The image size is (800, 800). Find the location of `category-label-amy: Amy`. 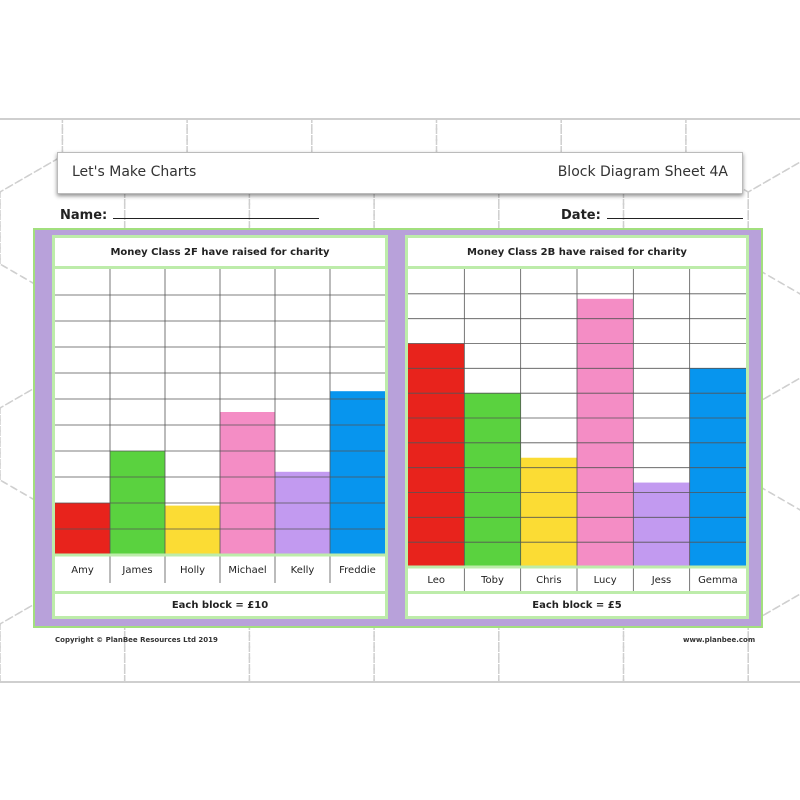

category-label-amy: Amy is located at coordinates (82, 570).